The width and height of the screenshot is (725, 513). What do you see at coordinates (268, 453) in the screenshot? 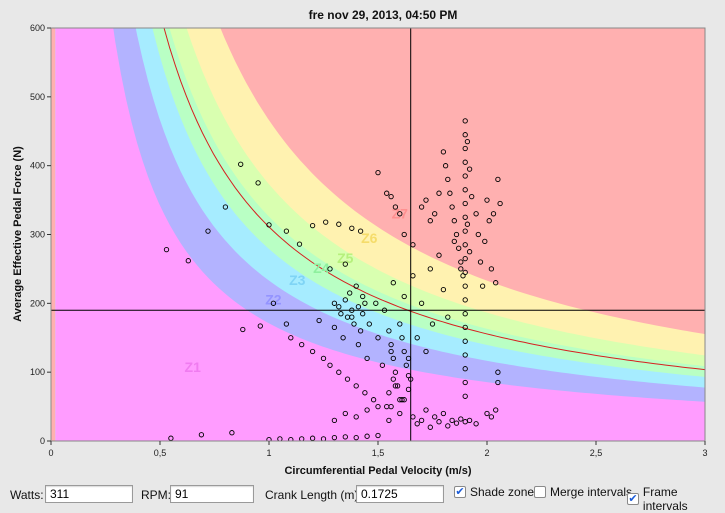
I see `x-tick-label: 1` at bounding box center [268, 453].